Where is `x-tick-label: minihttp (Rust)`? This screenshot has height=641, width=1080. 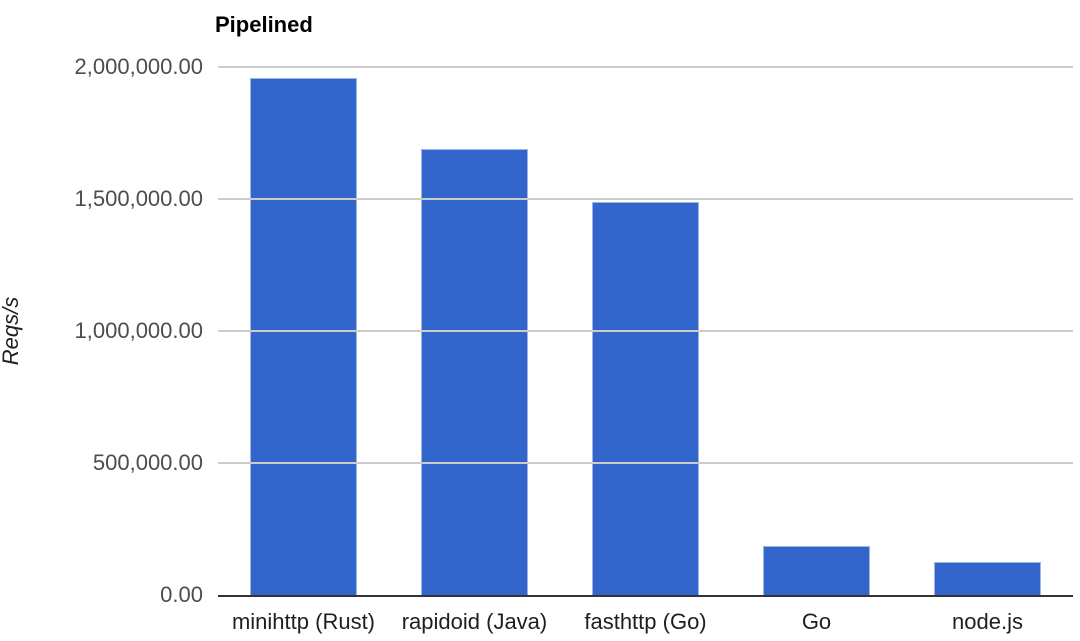 x-tick-label: minihttp (Rust) is located at coordinates (303, 621).